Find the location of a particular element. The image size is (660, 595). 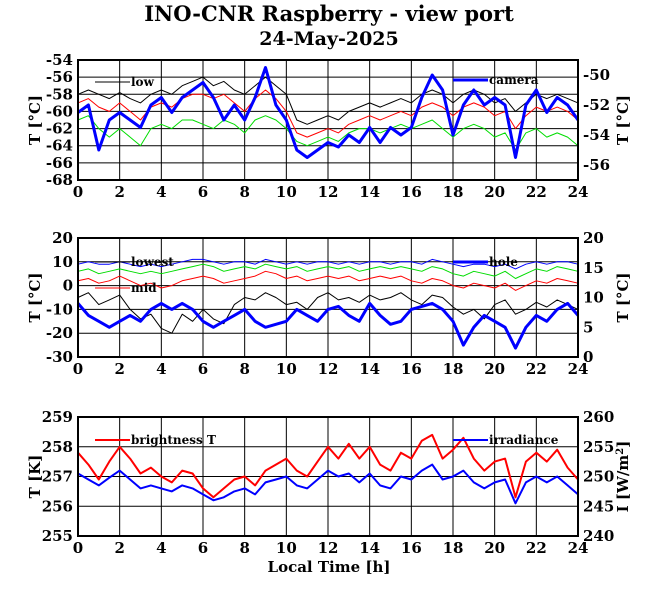

figure-subtitle: 24-May-2025 is located at coordinates (328, 39).